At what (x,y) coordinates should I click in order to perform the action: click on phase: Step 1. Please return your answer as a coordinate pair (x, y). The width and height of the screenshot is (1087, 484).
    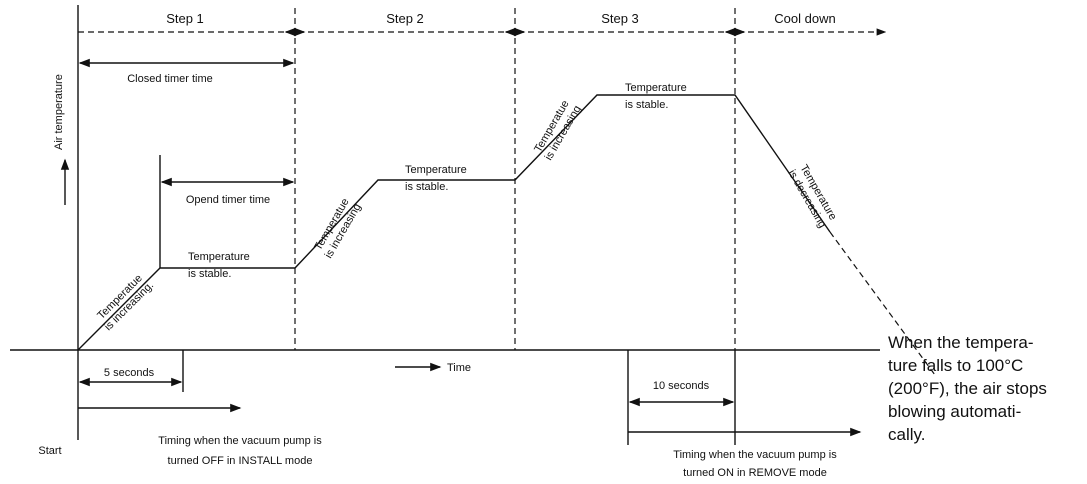
    Looking at the image, I should click on (185, 18).